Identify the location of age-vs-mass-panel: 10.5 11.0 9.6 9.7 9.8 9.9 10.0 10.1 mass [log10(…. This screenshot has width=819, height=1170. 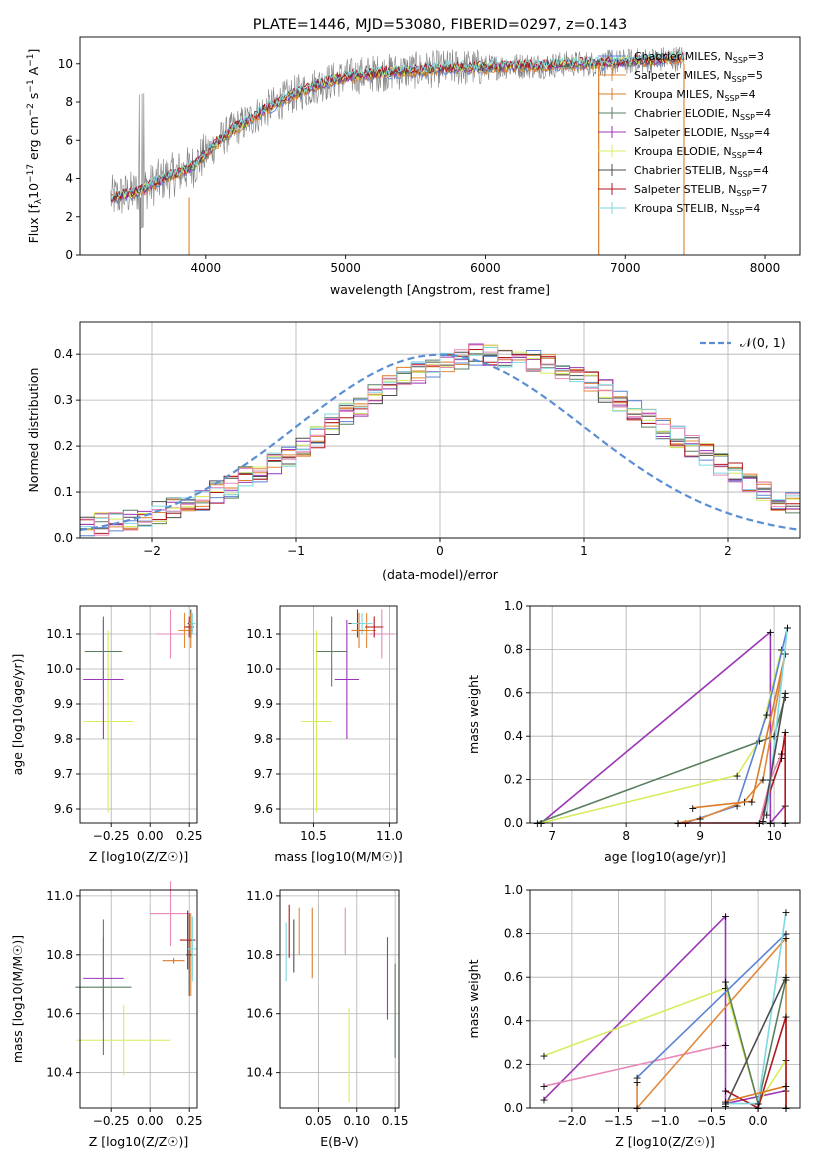
(324, 734).